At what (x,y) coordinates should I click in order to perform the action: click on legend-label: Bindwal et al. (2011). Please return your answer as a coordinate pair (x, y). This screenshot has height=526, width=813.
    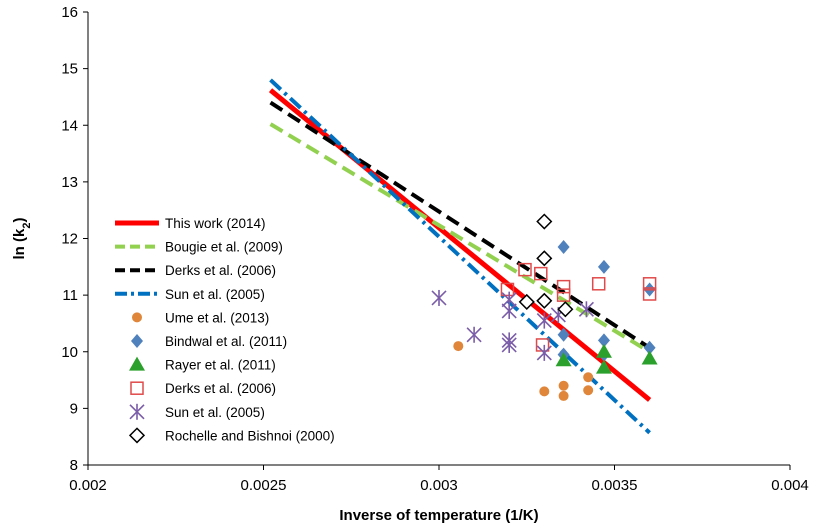
    Looking at the image, I should click on (226, 341).